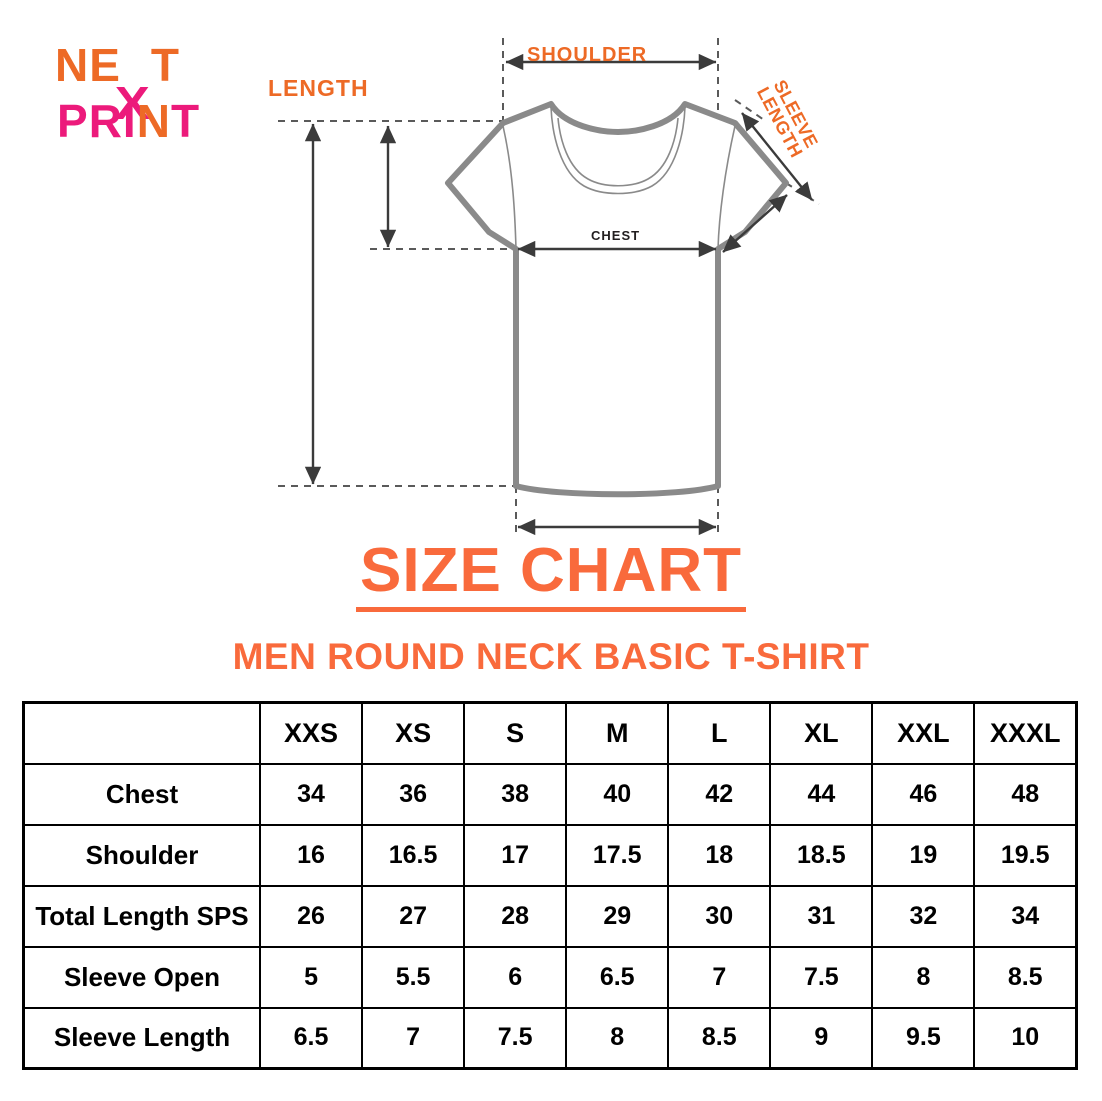 The image size is (1102, 1101). What do you see at coordinates (413, 733) in the screenshot?
I see `table-header-xs: XS` at bounding box center [413, 733].